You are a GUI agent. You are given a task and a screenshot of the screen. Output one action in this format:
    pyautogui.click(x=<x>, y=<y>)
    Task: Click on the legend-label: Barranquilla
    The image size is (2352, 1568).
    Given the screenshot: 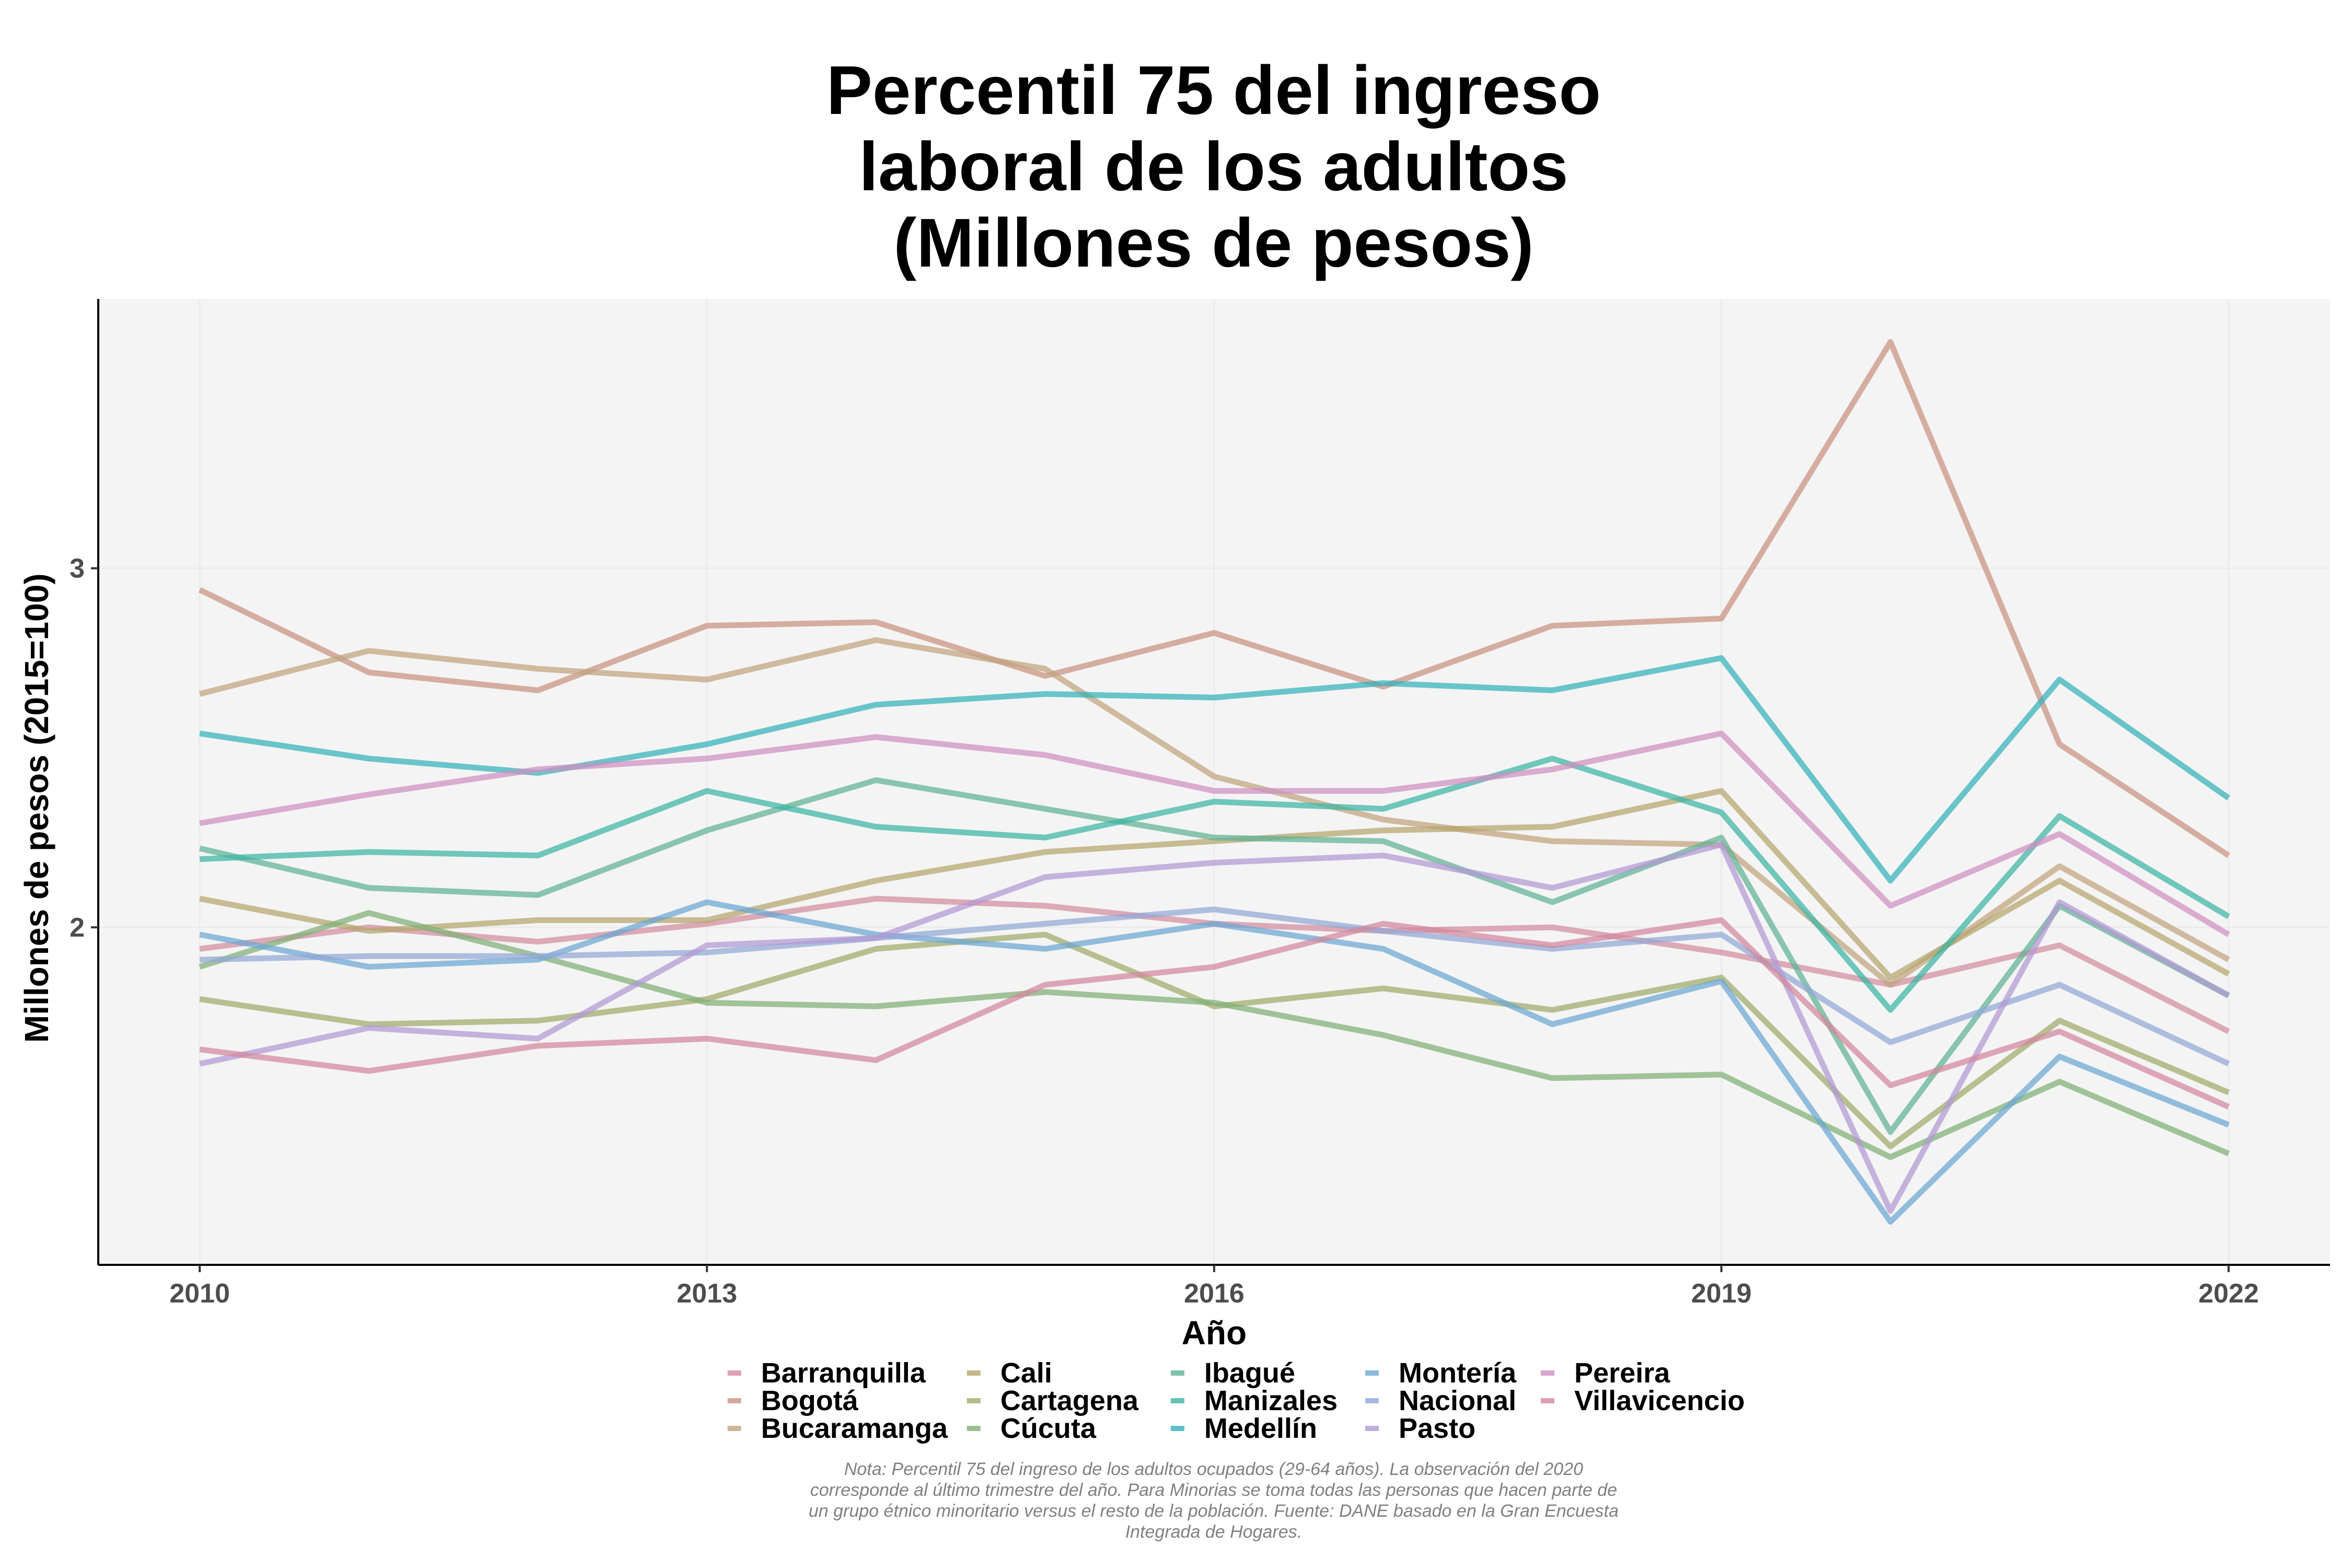 What is the action you would take?
    pyautogui.click(x=843, y=1373)
    